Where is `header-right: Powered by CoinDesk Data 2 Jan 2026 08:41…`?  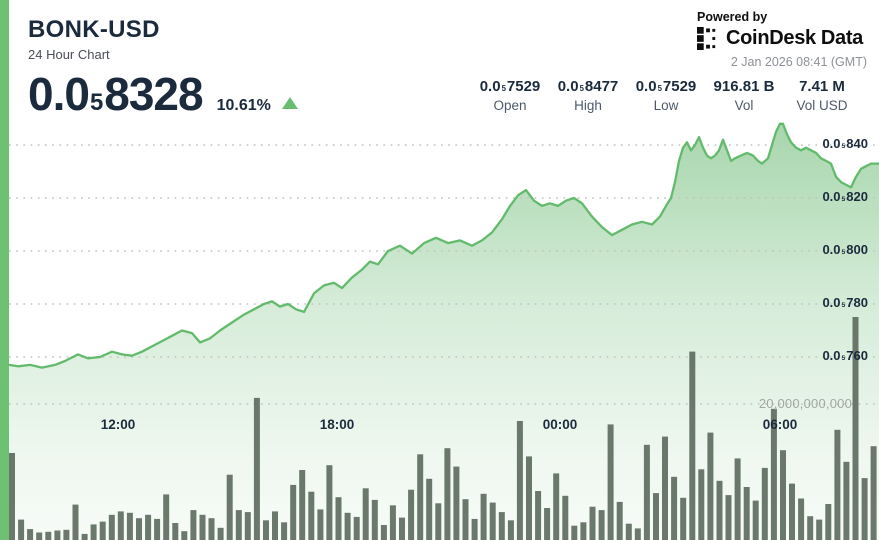 header-right: Powered by CoinDesk Data 2 Jan 2026 08:41… is located at coordinates (782, 39).